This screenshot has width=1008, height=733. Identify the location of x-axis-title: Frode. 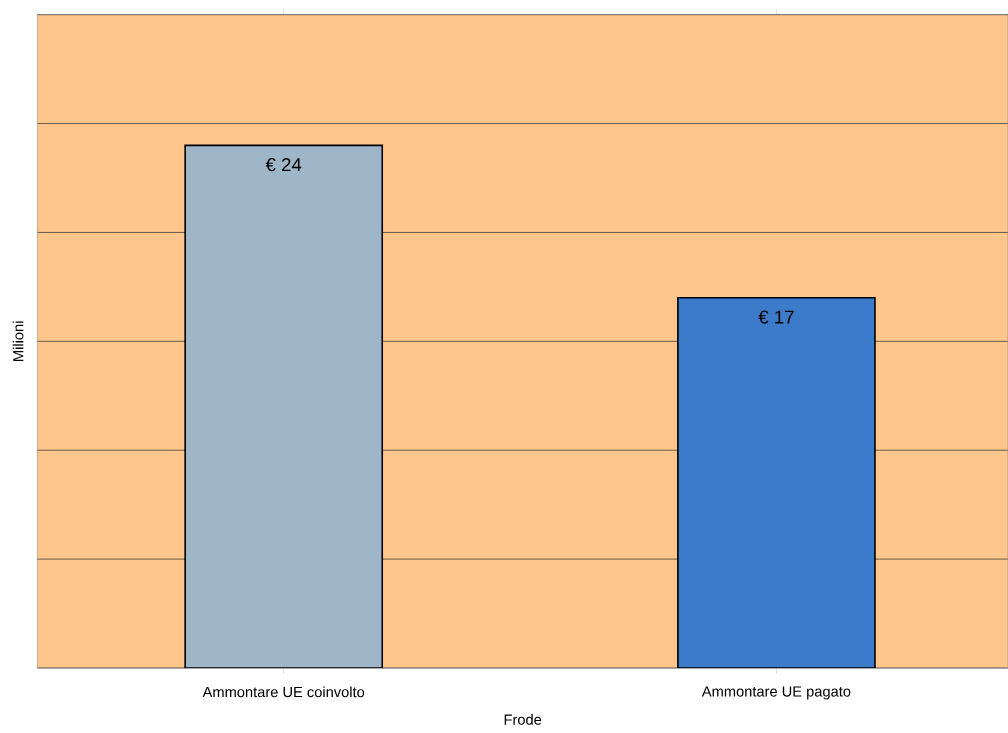
(523, 719).